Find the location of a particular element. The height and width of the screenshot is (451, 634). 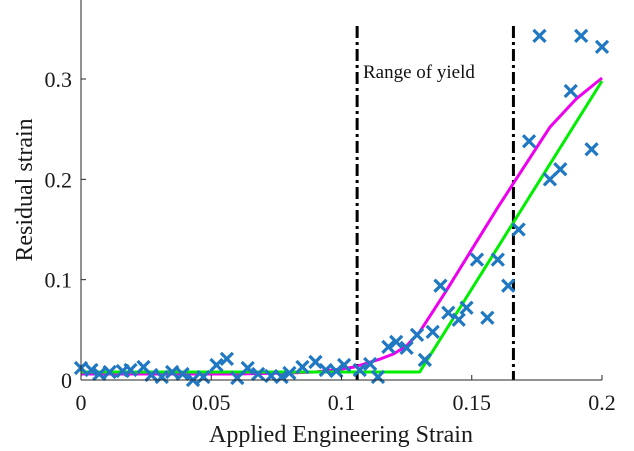

range-of-yield-label: Range of yield is located at coordinates (419, 72).